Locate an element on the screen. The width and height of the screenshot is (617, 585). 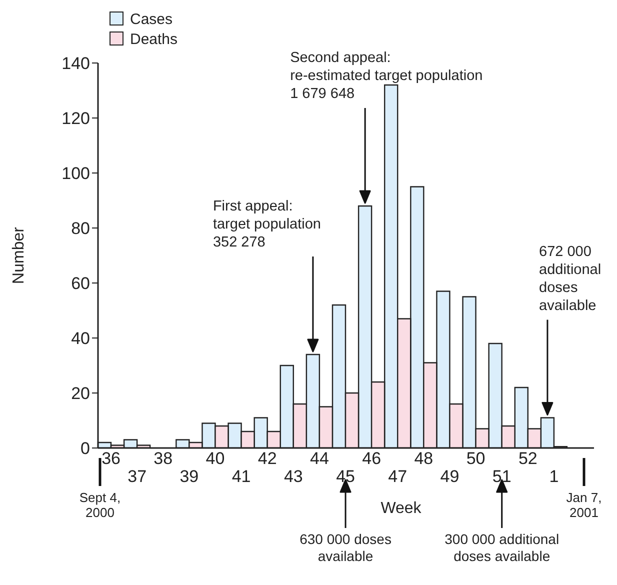
text: Sept 4, 2000 is located at coordinates (100, 505).